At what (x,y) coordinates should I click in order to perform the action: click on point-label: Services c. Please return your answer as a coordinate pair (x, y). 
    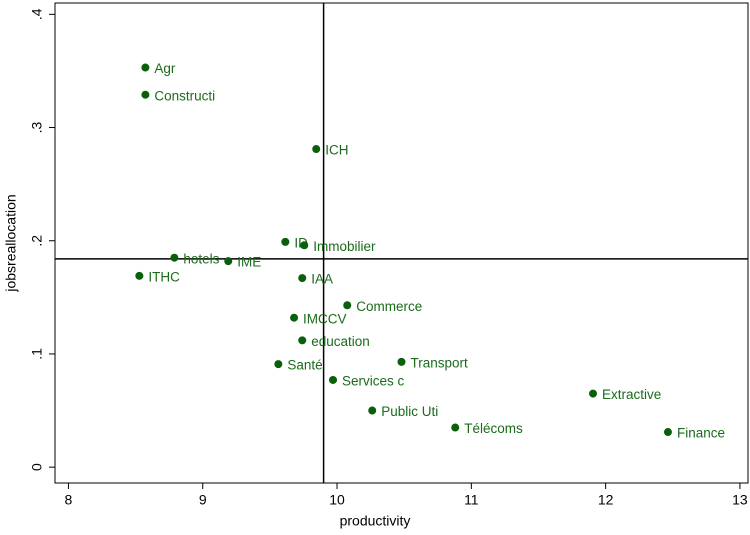
    Looking at the image, I should click on (373, 381).